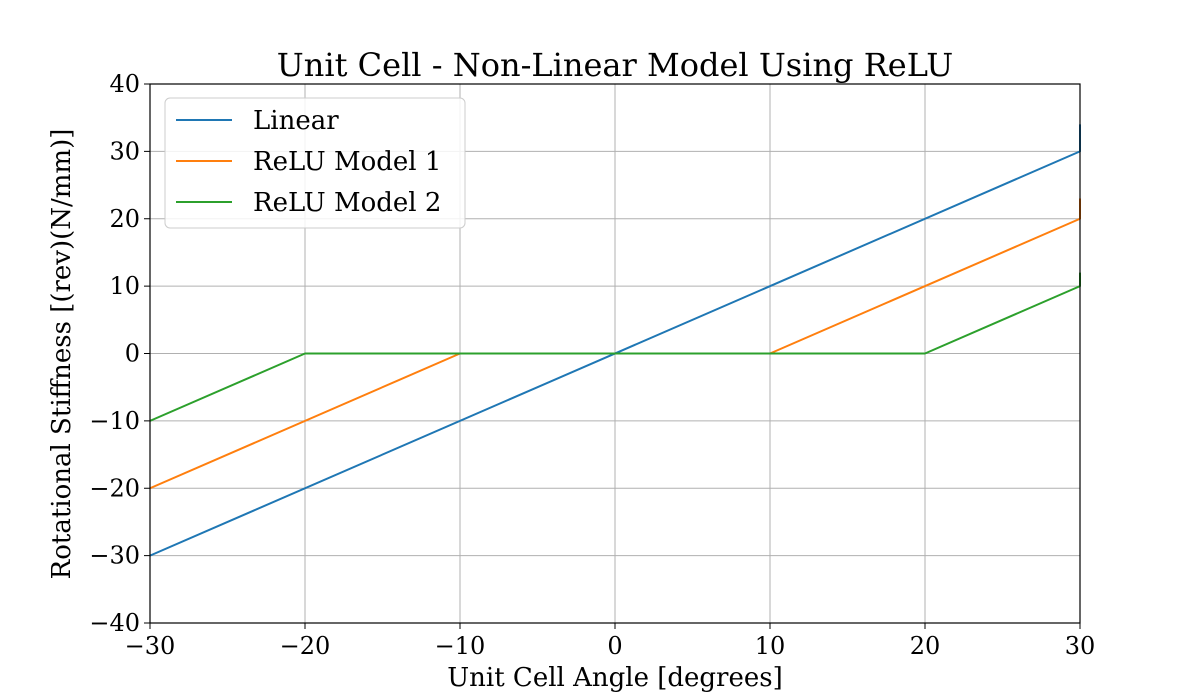 The width and height of the screenshot is (1200, 700). Describe the element at coordinates (124, 151) in the screenshot. I see `y-tick-label: 30` at that location.